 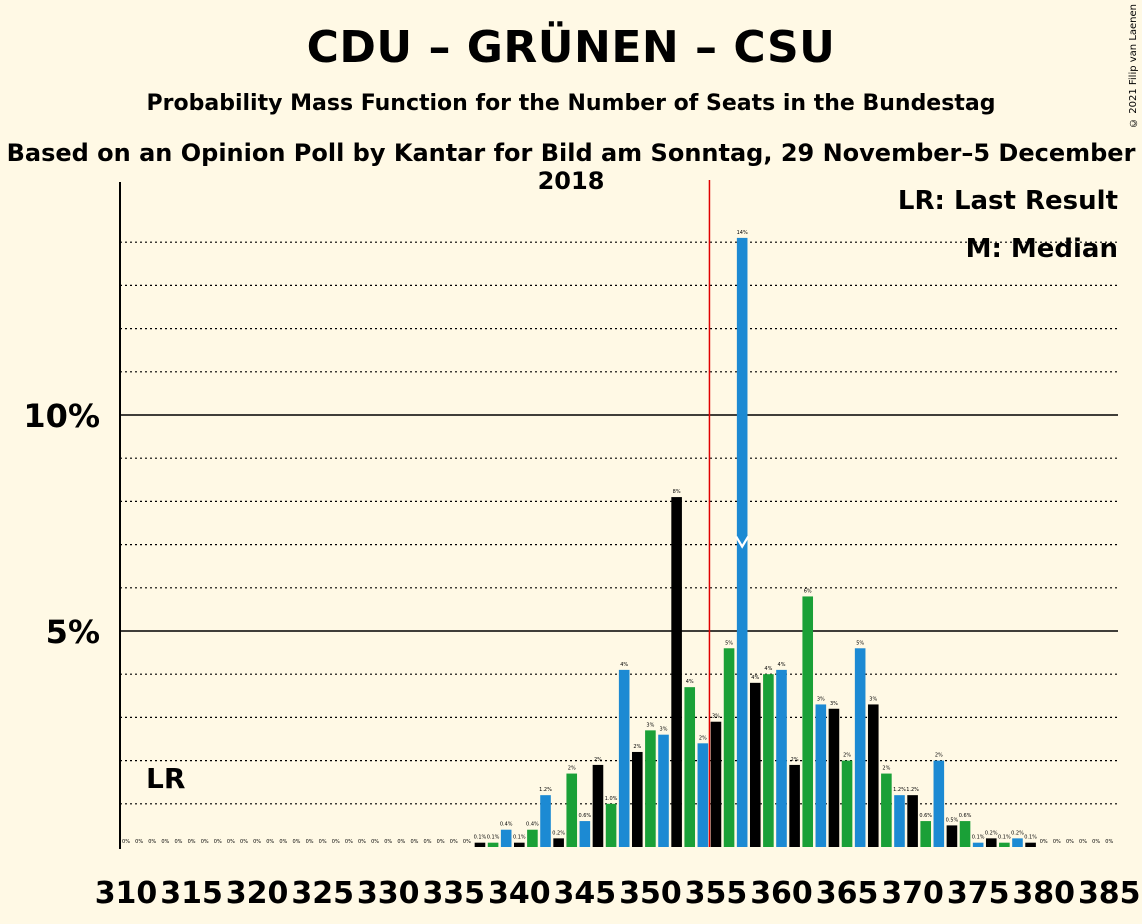 I want to click on bar-label-355: 3%, so click(x=716, y=717).